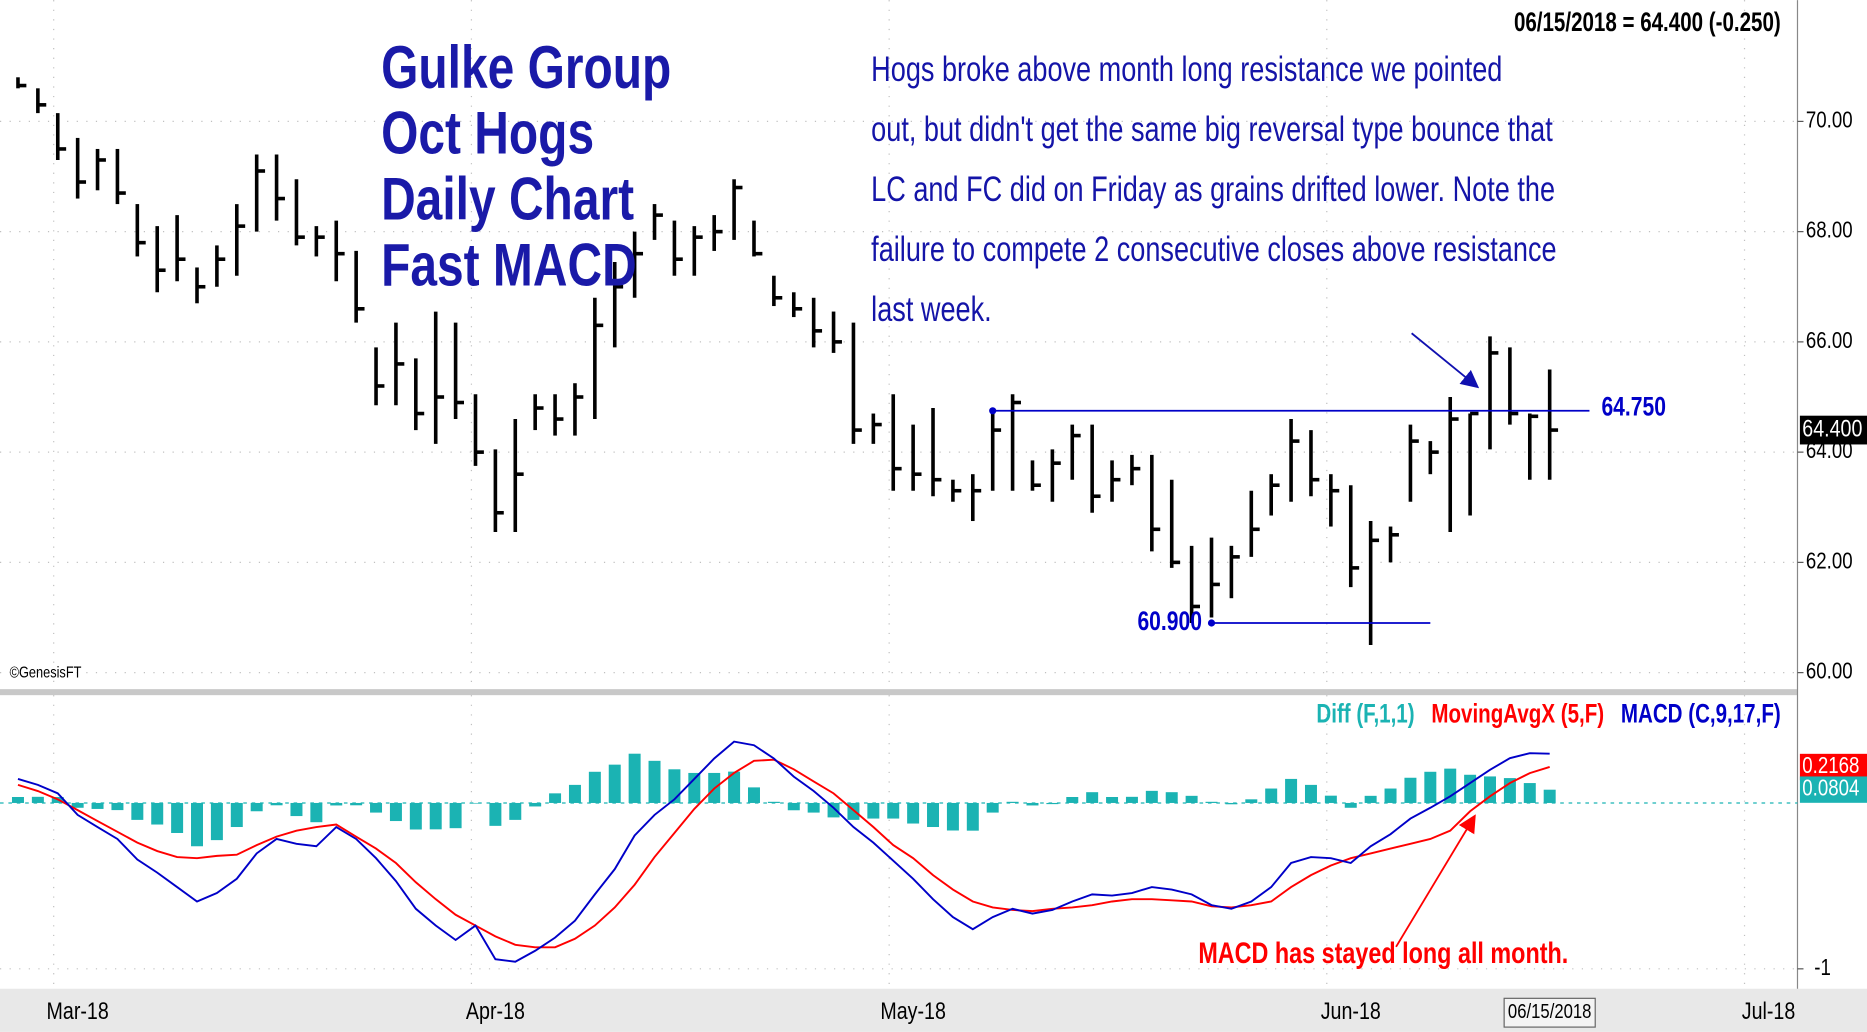 The image size is (1867, 1032). Describe the element at coordinates (46, 673) in the screenshot. I see `copyright: ©GenesisFT` at that location.